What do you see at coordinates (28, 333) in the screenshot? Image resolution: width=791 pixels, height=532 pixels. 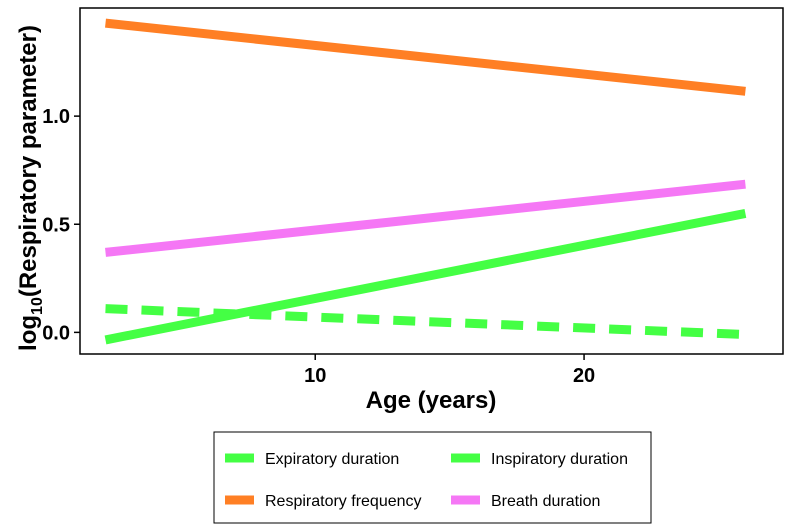 I see `y-axis-title-prefix: log` at bounding box center [28, 333].